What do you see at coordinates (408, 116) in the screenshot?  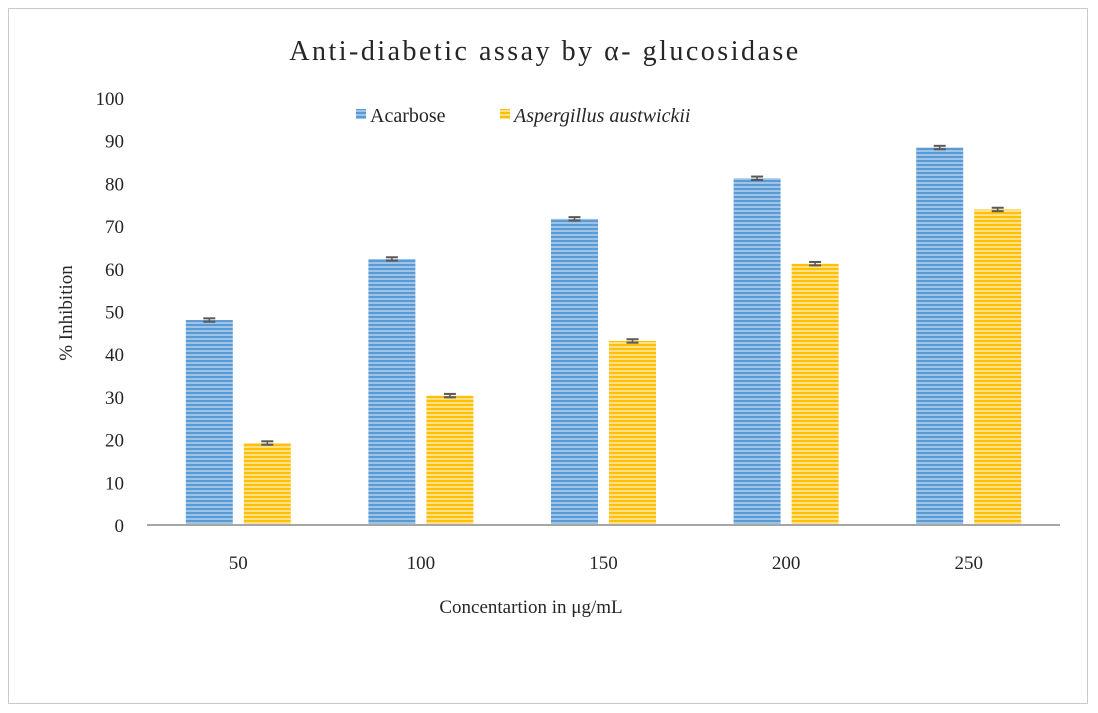 I see `legend-label-acarbose: Acarbose` at bounding box center [408, 116].